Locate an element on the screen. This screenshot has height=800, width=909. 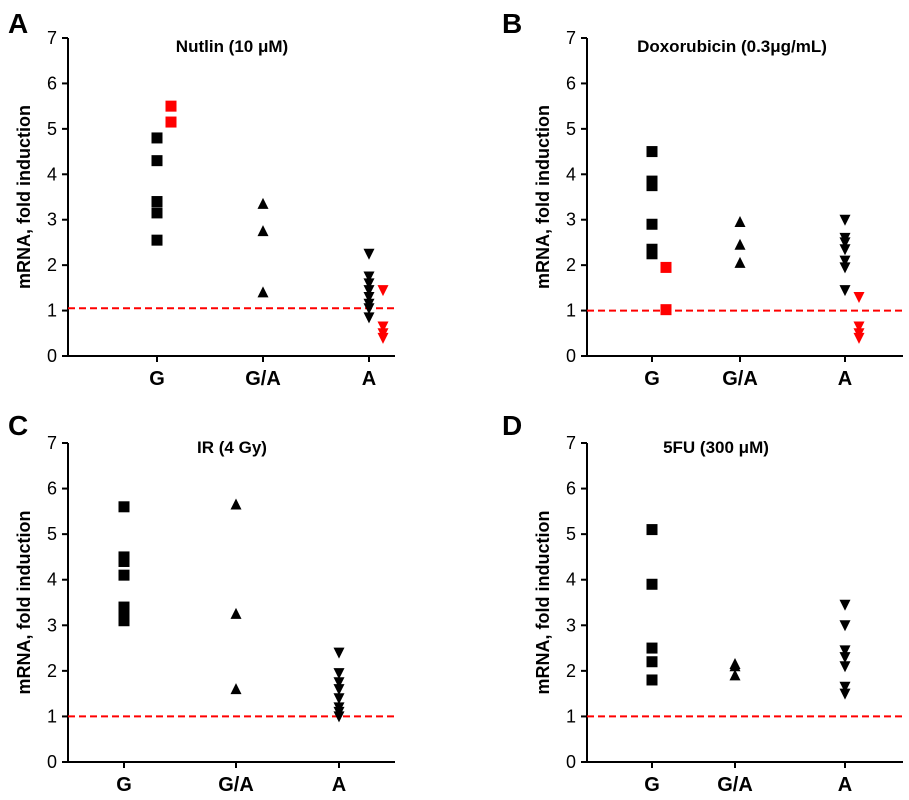
chart-title: 5FU (300 μM) is located at coordinates (716, 447).